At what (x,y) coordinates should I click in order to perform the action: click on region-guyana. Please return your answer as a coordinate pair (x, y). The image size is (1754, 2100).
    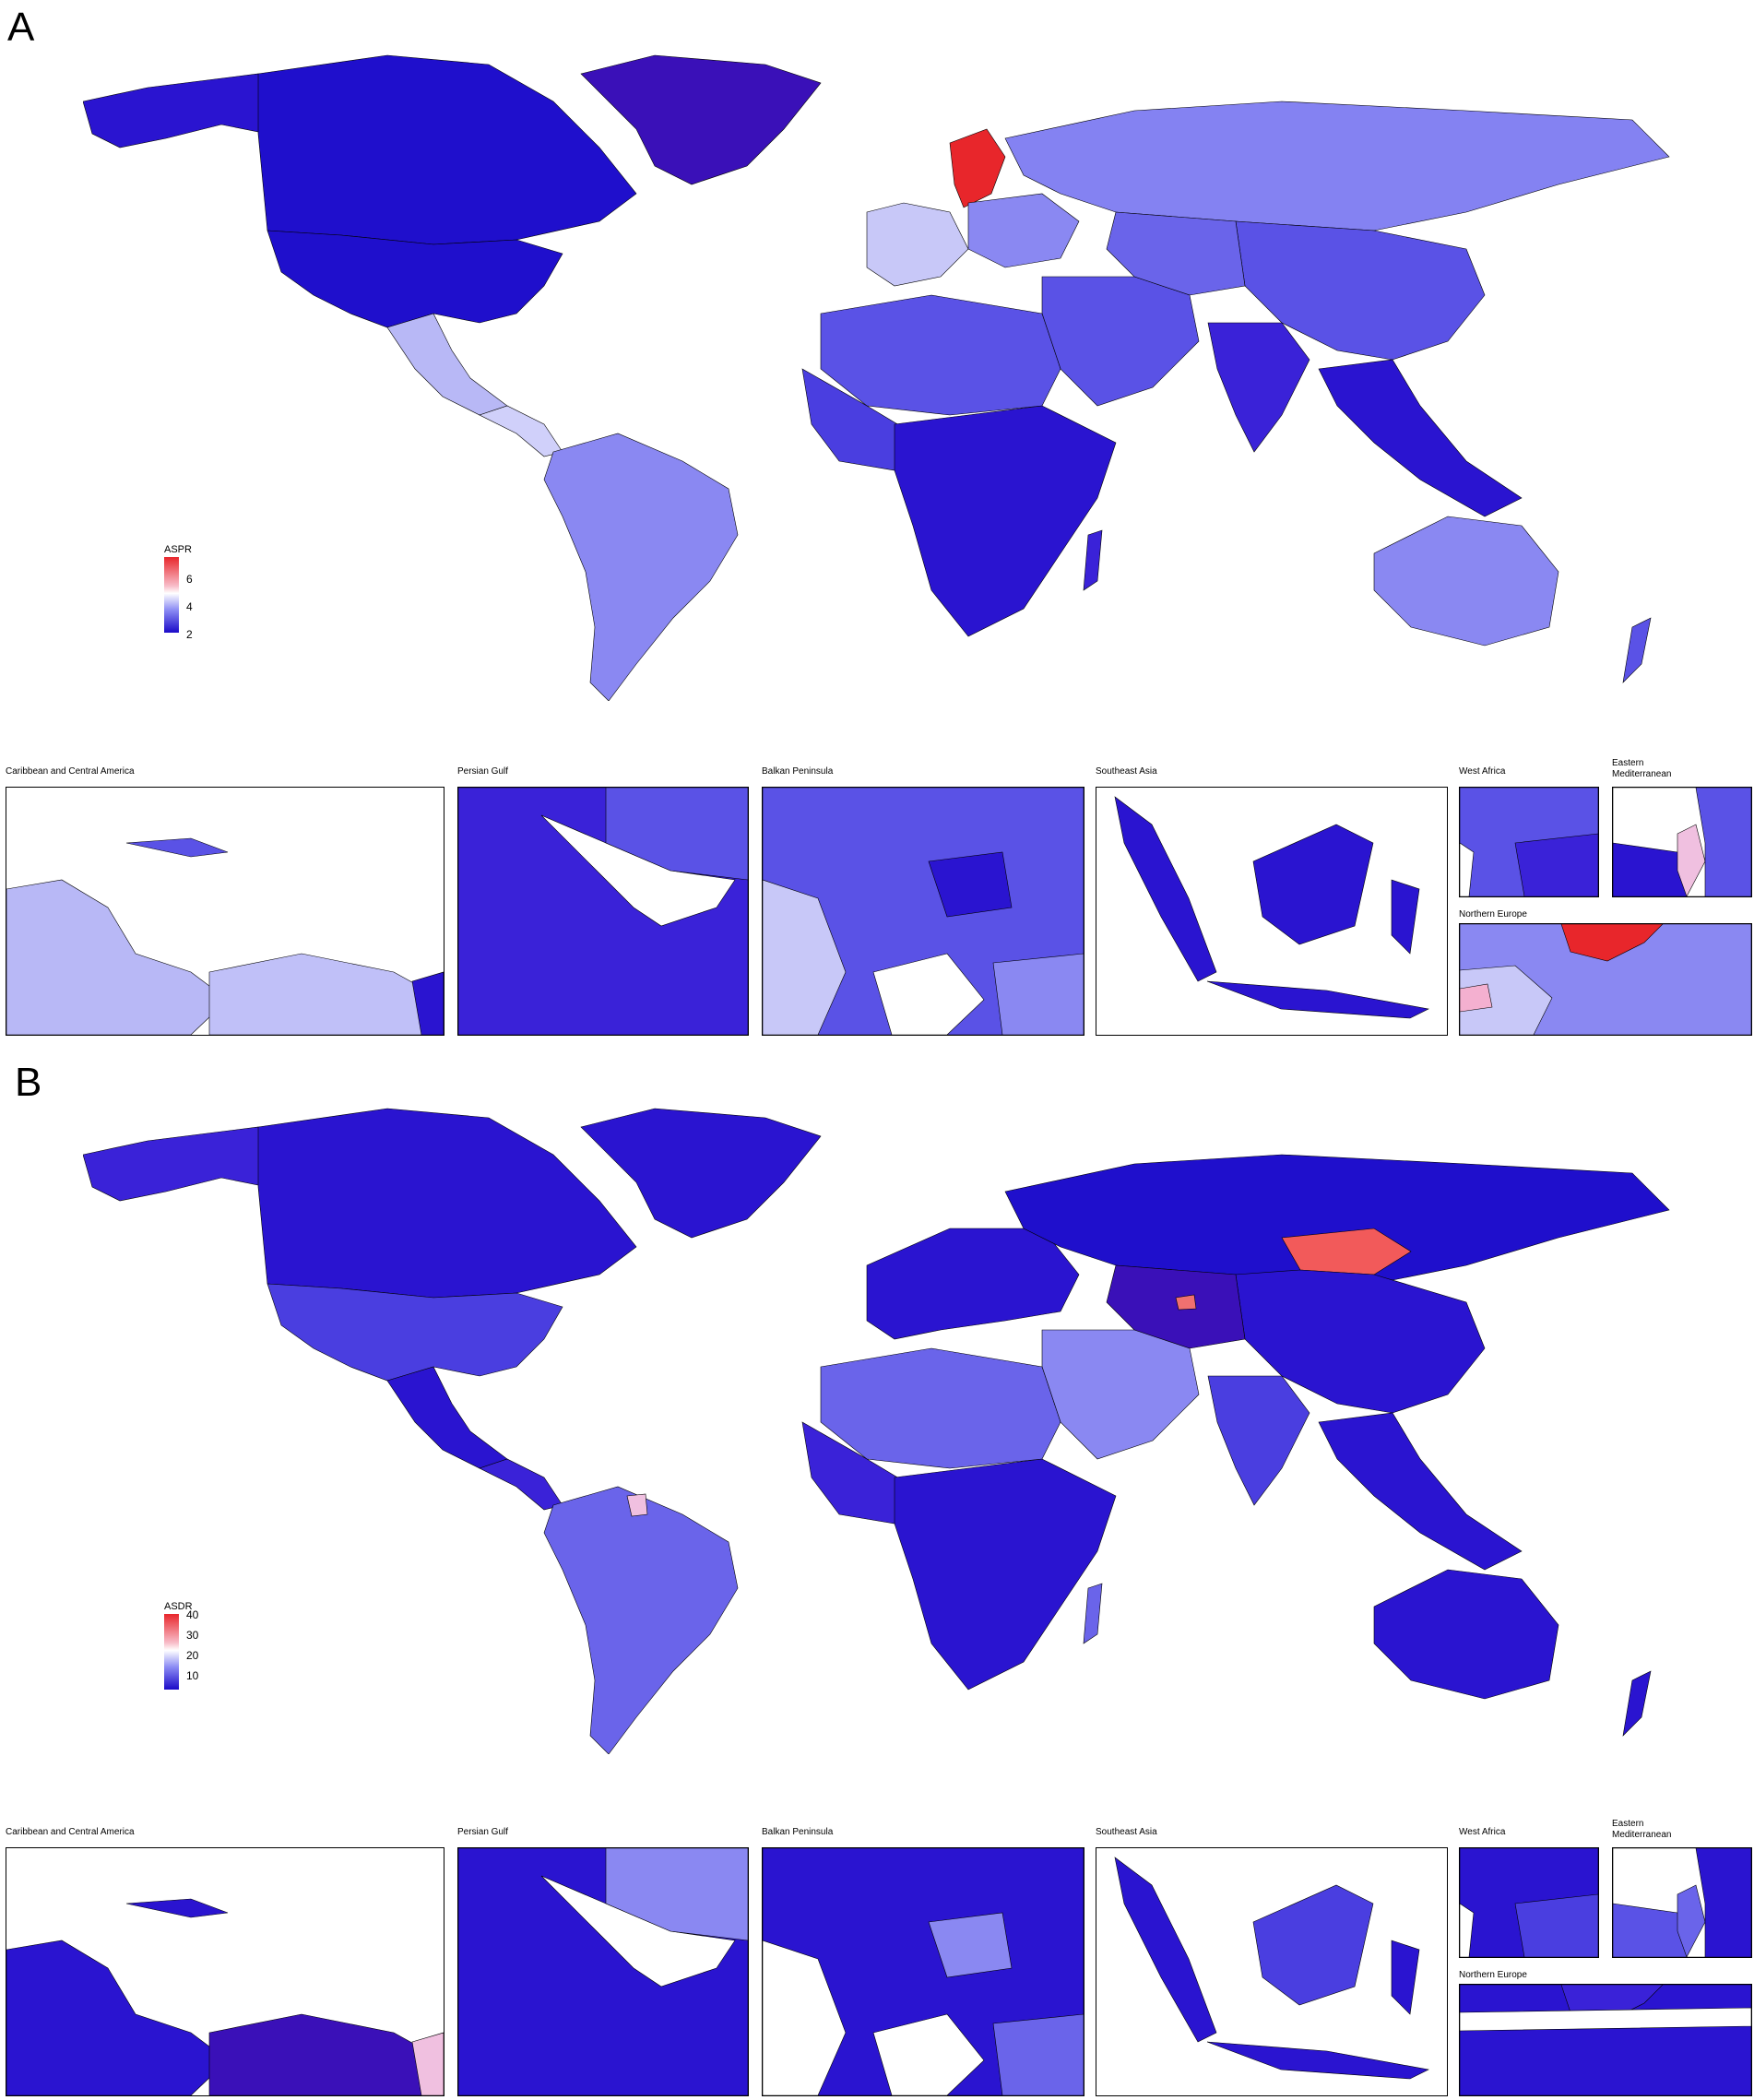
    Looking at the image, I should click on (637, 1505).